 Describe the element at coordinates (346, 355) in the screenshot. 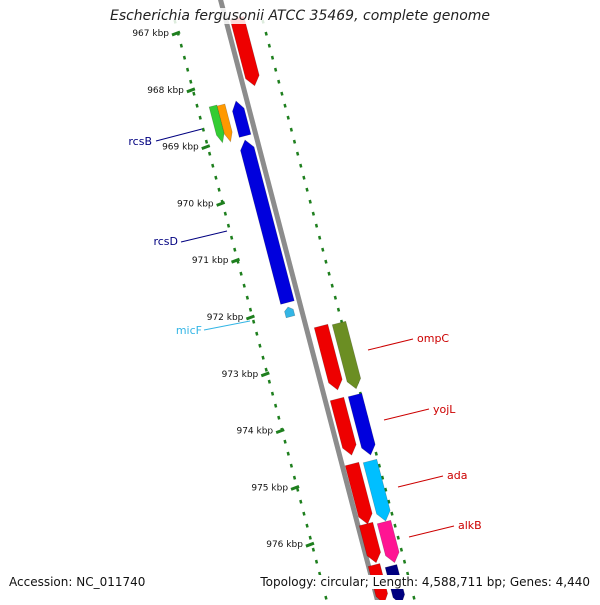

I see `gene-arrow-ompc-olive` at that location.